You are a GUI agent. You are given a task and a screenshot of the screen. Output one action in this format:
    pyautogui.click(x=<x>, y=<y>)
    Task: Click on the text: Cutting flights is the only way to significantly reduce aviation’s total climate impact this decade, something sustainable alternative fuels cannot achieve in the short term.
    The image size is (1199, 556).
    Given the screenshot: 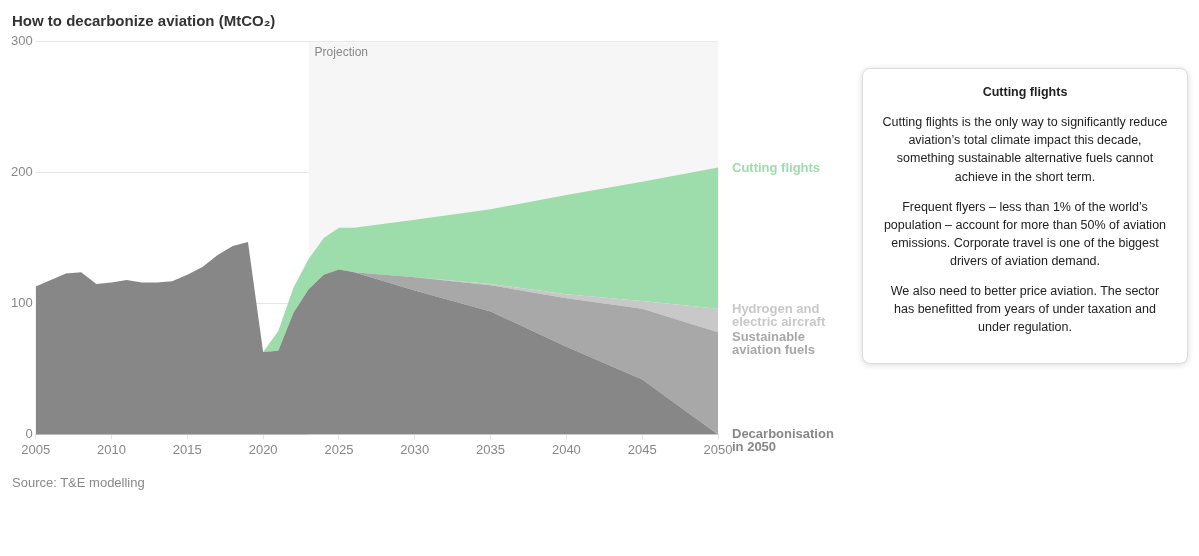 What is the action you would take?
    pyautogui.click(x=1025, y=150)
    